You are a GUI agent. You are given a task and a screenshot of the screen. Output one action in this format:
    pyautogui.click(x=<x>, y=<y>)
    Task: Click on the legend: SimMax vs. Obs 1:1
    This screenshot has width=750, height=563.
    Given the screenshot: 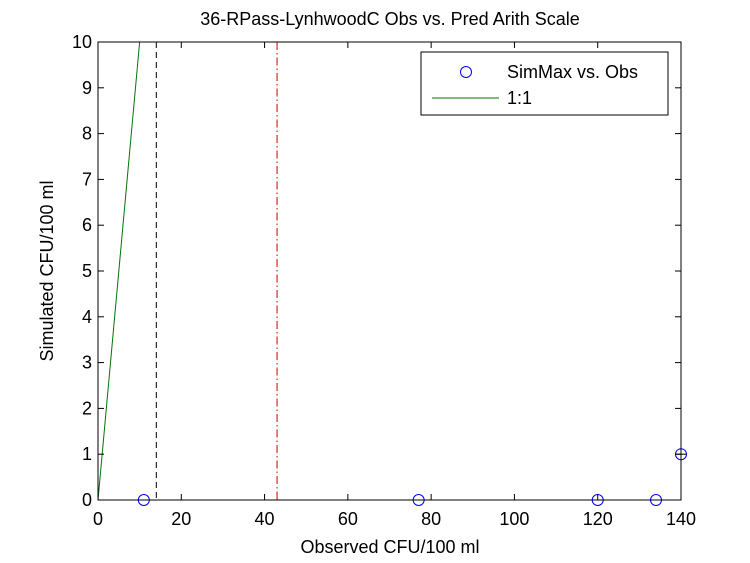 What is the action you would take?
    pyautogui.click(x=544, y=83)
    